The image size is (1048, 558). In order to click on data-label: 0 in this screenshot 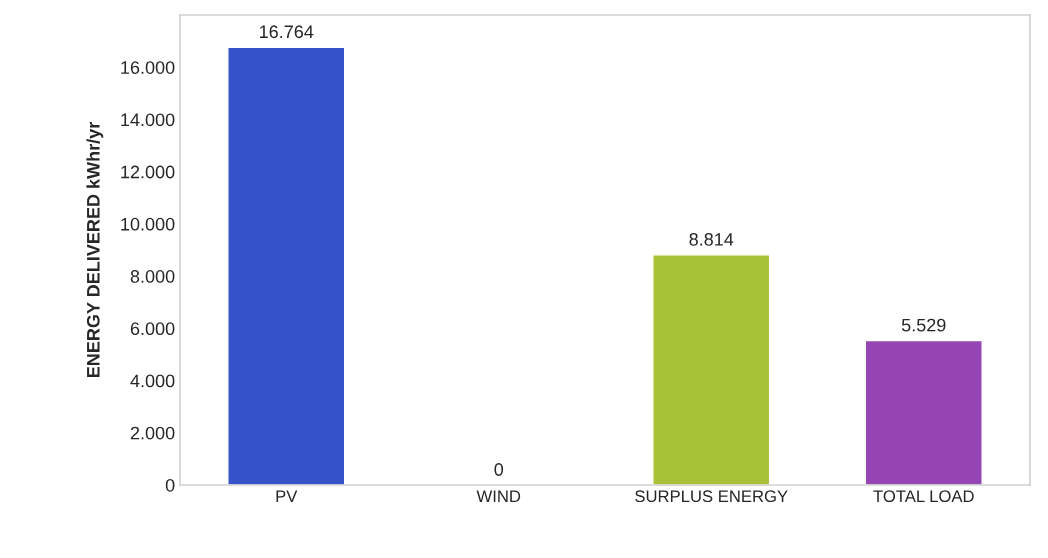, I will do `click(499, 469)`.